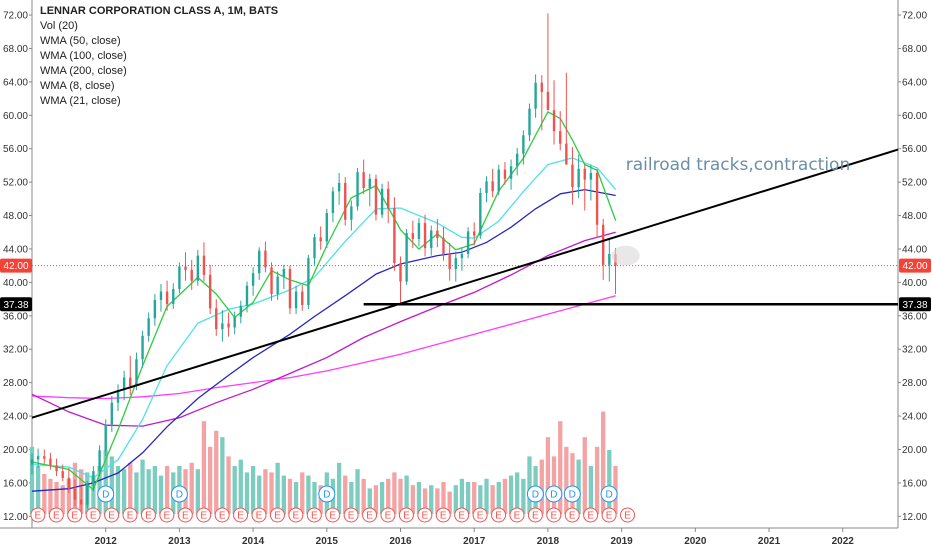  What do you see at coordinates (80, 101) in the screenshot?
I see `legend-item-wma21: WMA (21, close)` at bounding box center [80, 101].